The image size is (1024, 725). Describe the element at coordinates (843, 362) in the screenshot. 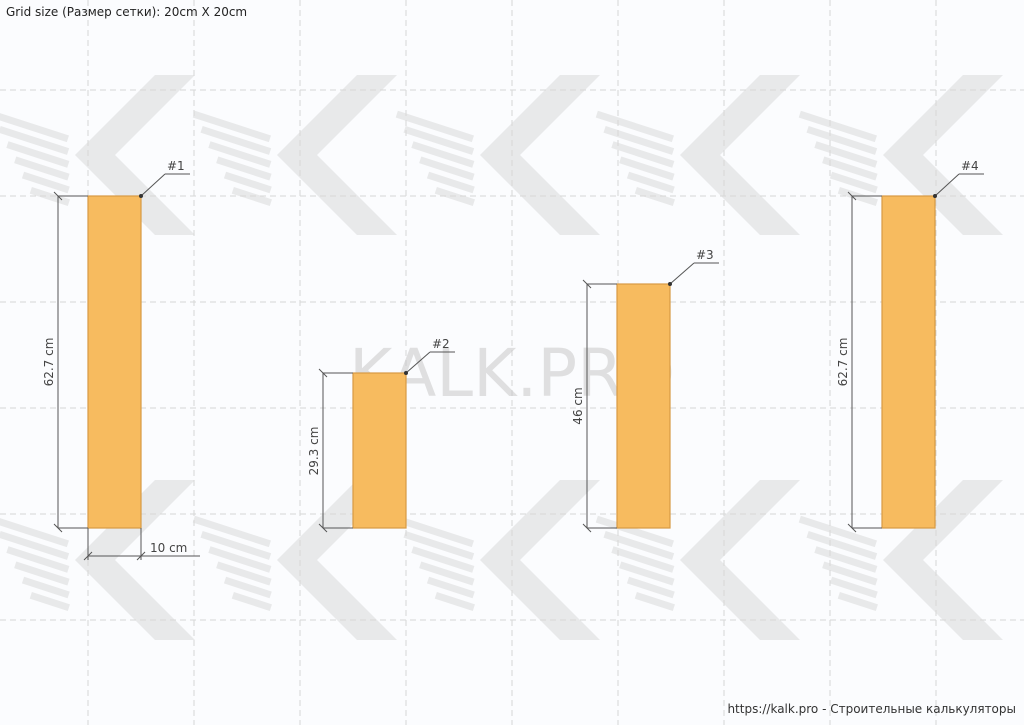

I see `piece-4-length-label: 62.7 cm` at that location.